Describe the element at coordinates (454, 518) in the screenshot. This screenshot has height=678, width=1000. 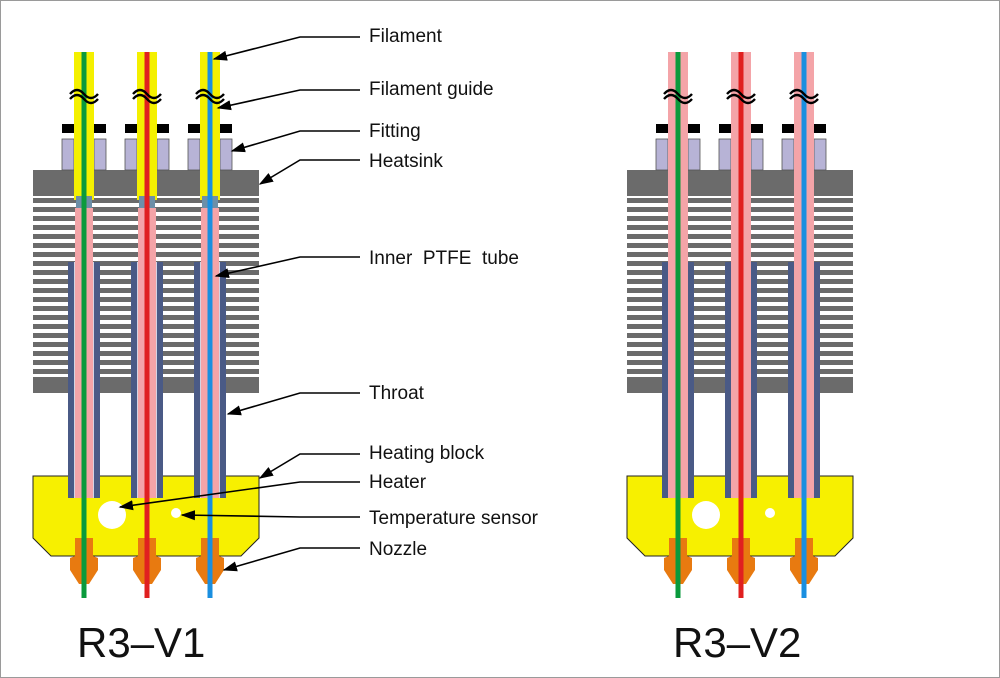
I see `label-temperature-sensor: Temperature sensor` at that location.